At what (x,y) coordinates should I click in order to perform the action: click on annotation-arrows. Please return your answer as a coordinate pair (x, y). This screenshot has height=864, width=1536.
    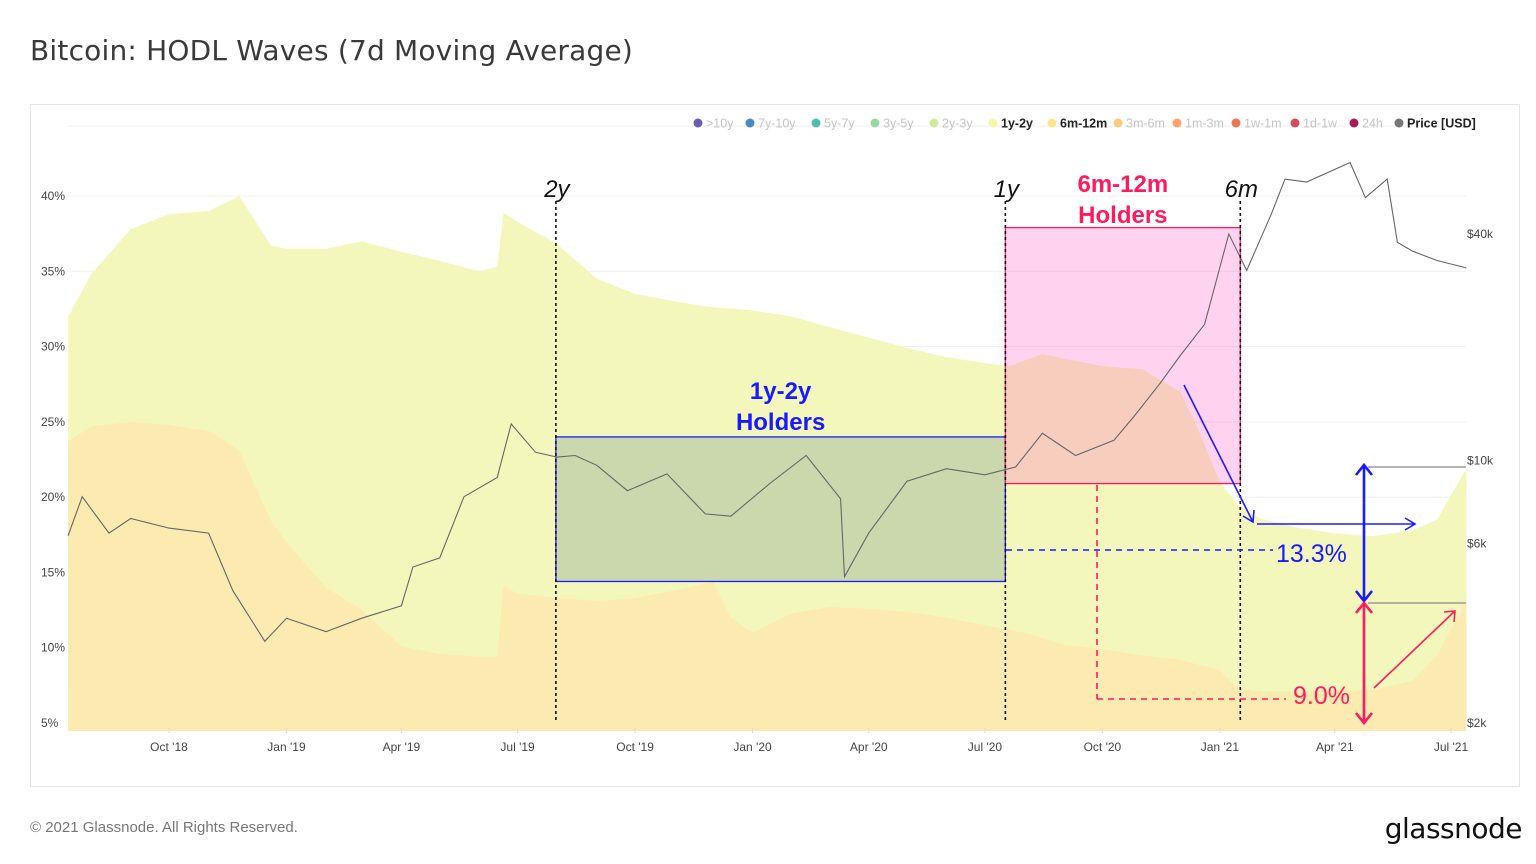
    Looking at the image, I should click on (1236, 555).